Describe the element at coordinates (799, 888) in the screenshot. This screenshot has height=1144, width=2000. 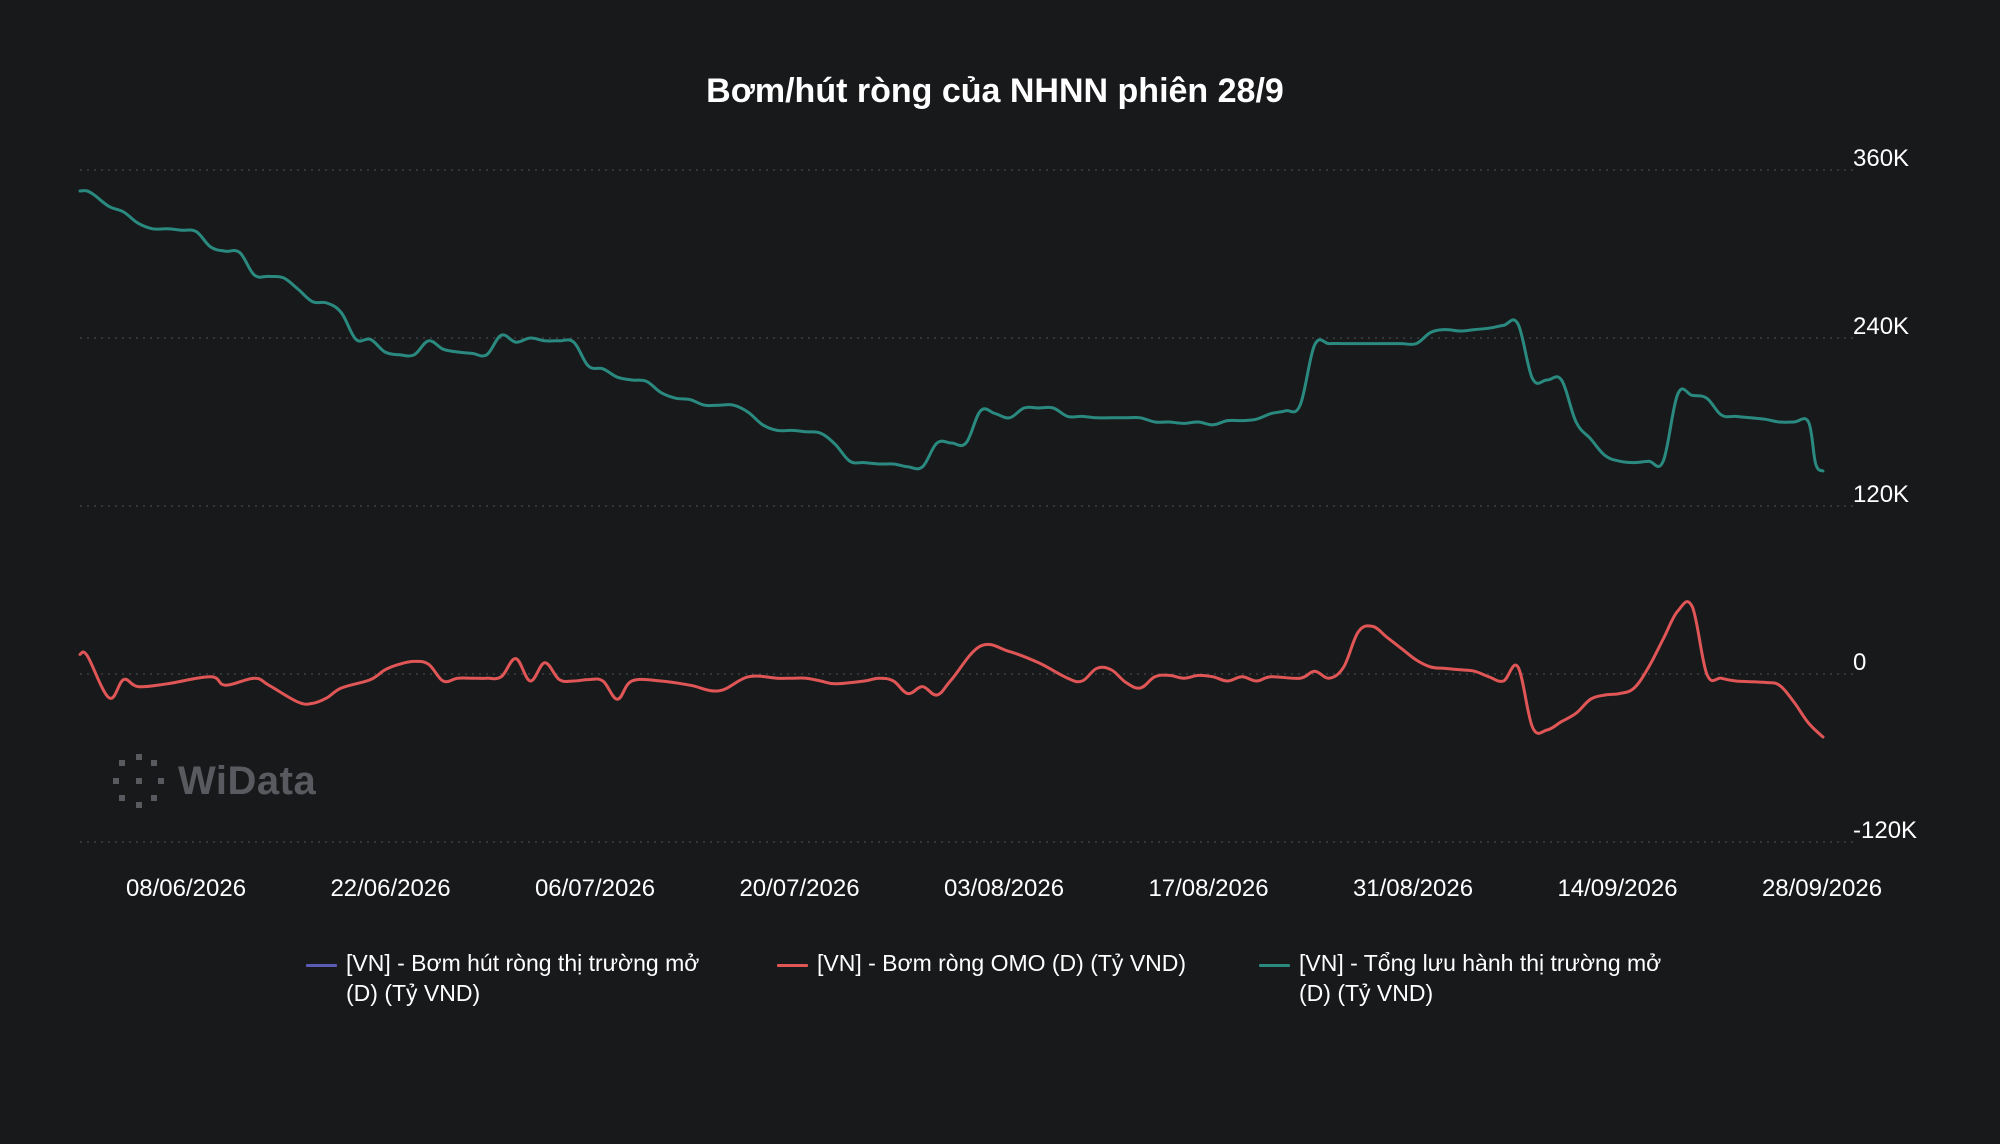
I see `x-tick-label: 20/07/2026` at that location.